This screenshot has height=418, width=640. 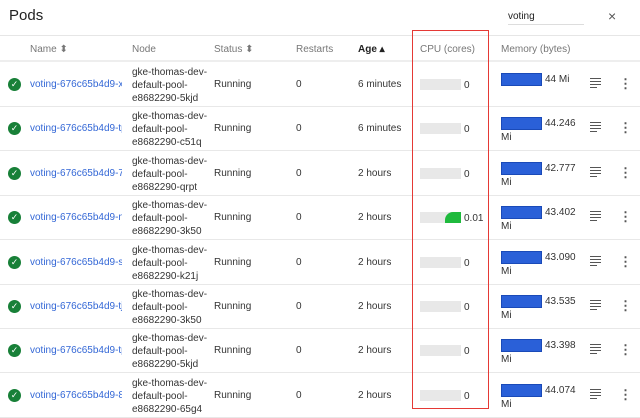 I want to click on memory-value: 43.535, so click(x=560, y=301).